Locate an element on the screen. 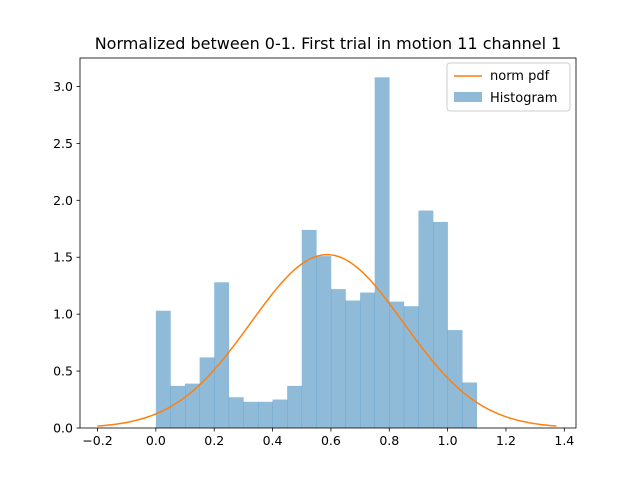 The width and height of the screenshot is (640, 480). x-axis-ticks: −0.2 0.0 0.2 0.4 0.6 0.8 1.0 1.2 1.4 is located at coordinates (328, 438).